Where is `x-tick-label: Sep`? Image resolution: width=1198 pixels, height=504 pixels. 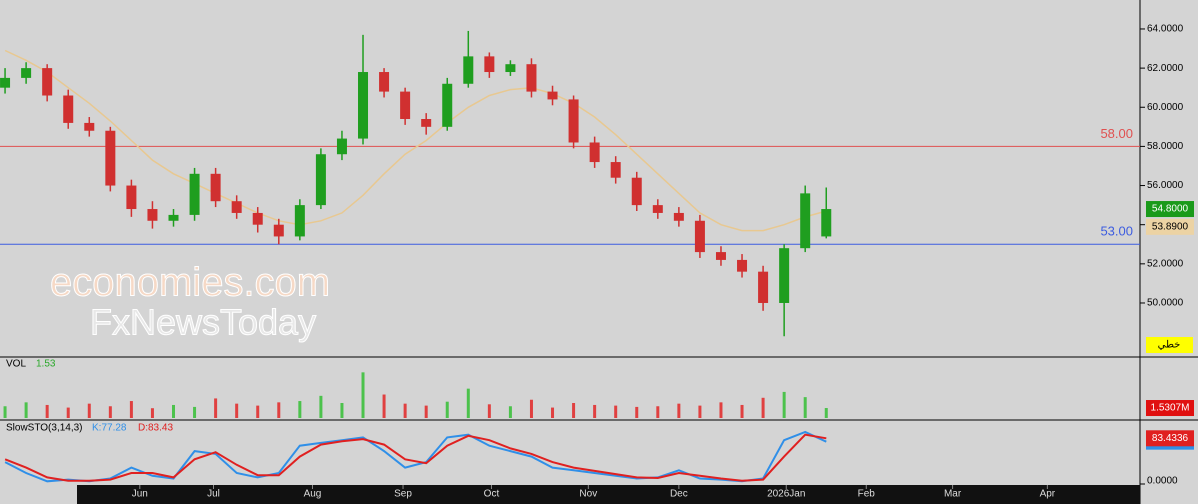 x-tick-label: Sep is located at coordinates (403, 494).